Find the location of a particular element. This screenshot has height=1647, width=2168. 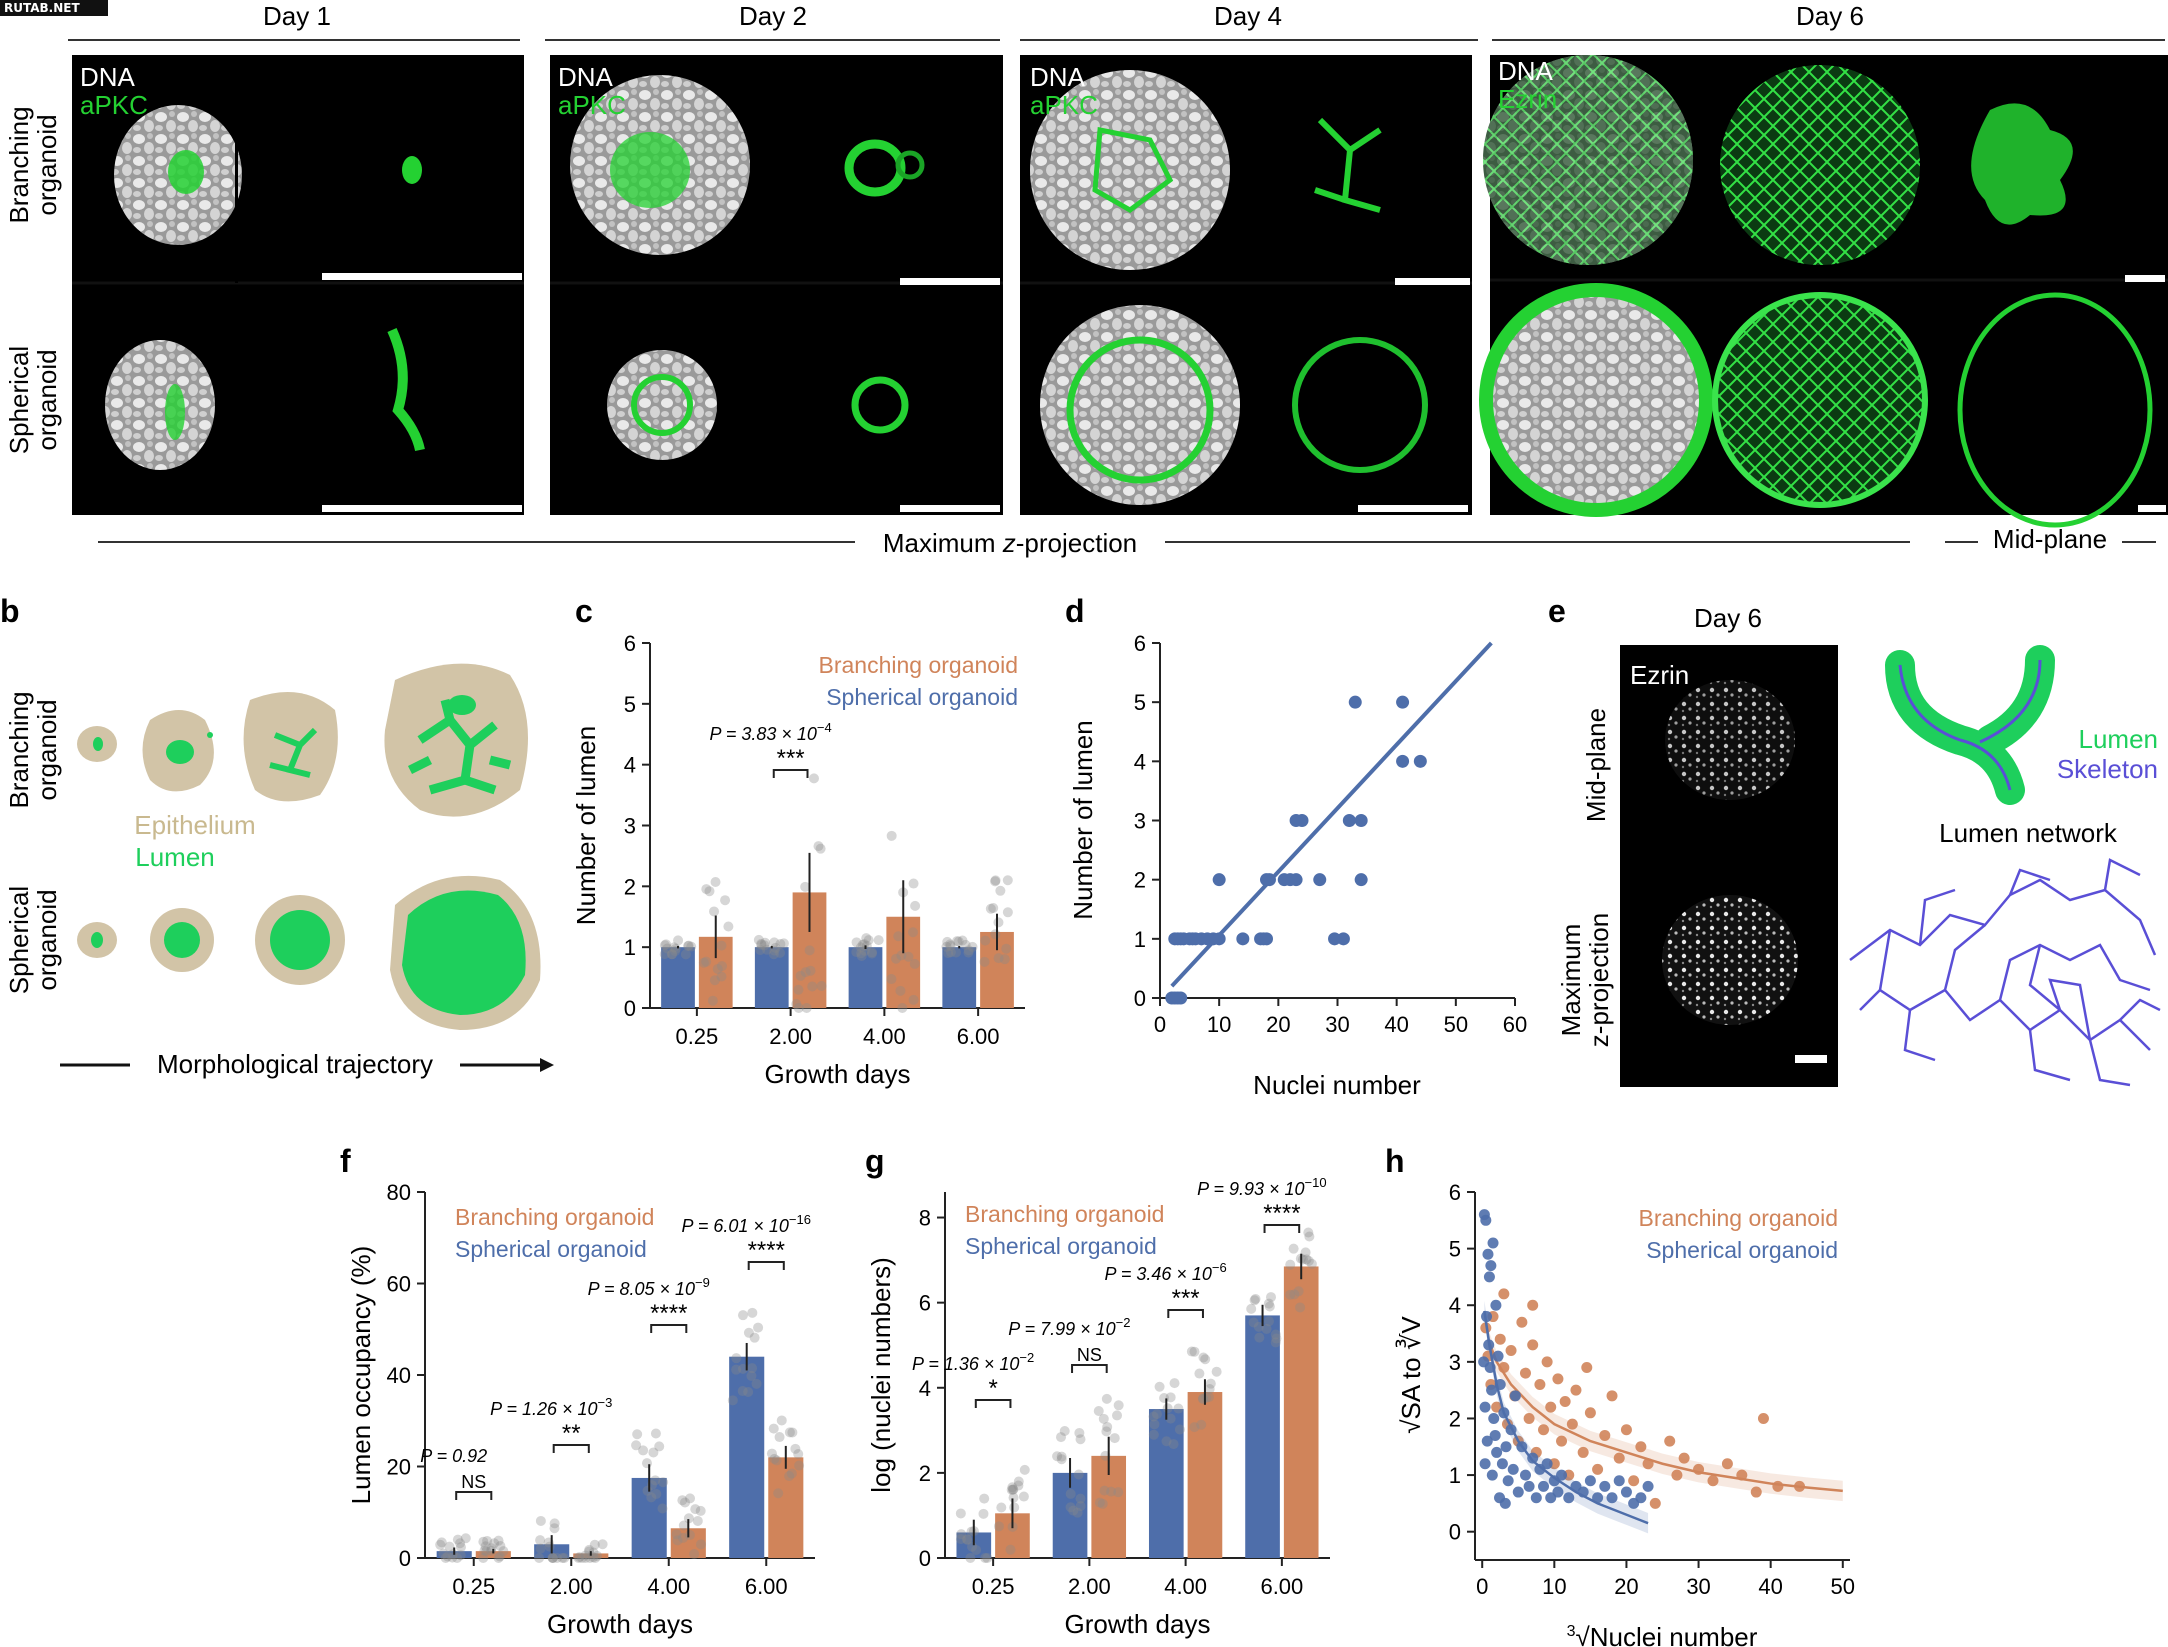

lumen-skeleton-schematic is located at coordinates (1970, 725).